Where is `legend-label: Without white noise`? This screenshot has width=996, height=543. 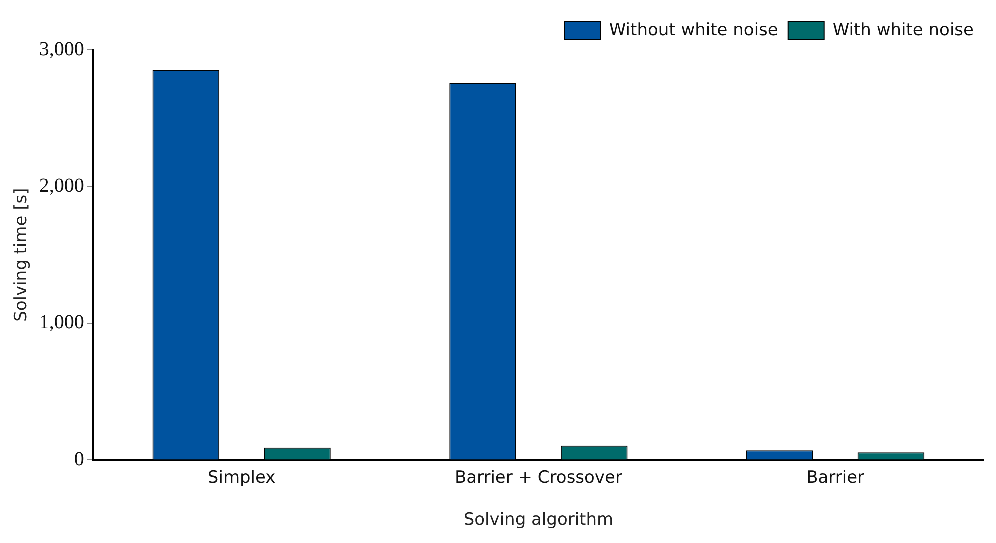
legend-label: Without white noise is located at coordinates (693, 30).